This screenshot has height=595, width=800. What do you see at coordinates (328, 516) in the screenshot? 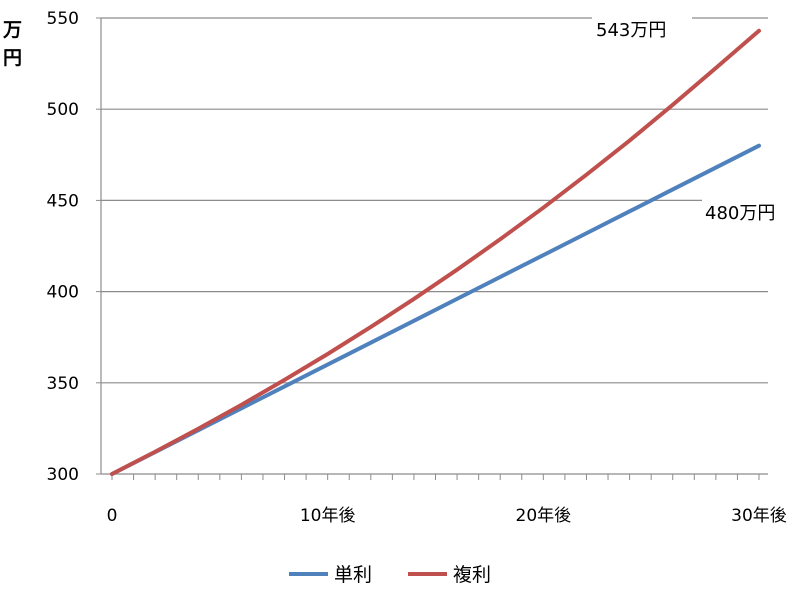
I see `x-tick-label-10: 10年後` at bounding box center [328, 516].